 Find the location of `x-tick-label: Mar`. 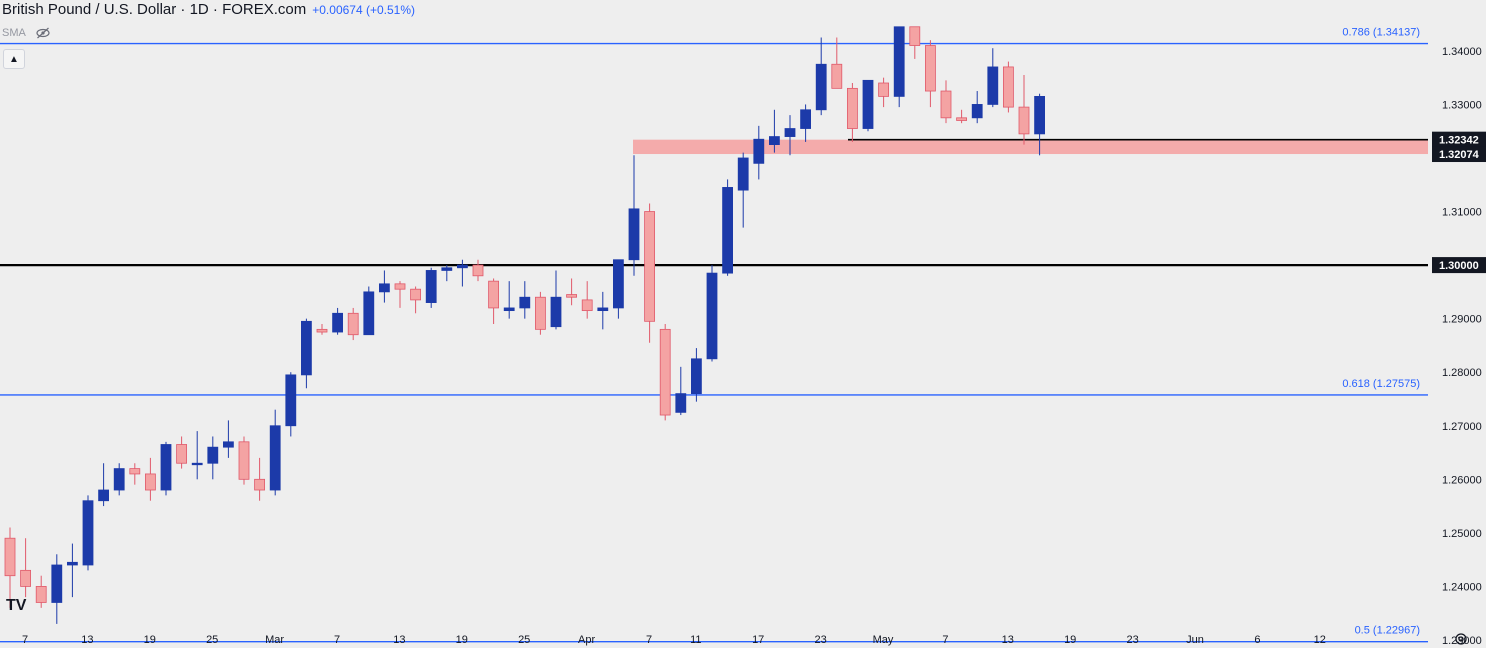

x-tick-label: Mar is located at coordinates (274, 640).